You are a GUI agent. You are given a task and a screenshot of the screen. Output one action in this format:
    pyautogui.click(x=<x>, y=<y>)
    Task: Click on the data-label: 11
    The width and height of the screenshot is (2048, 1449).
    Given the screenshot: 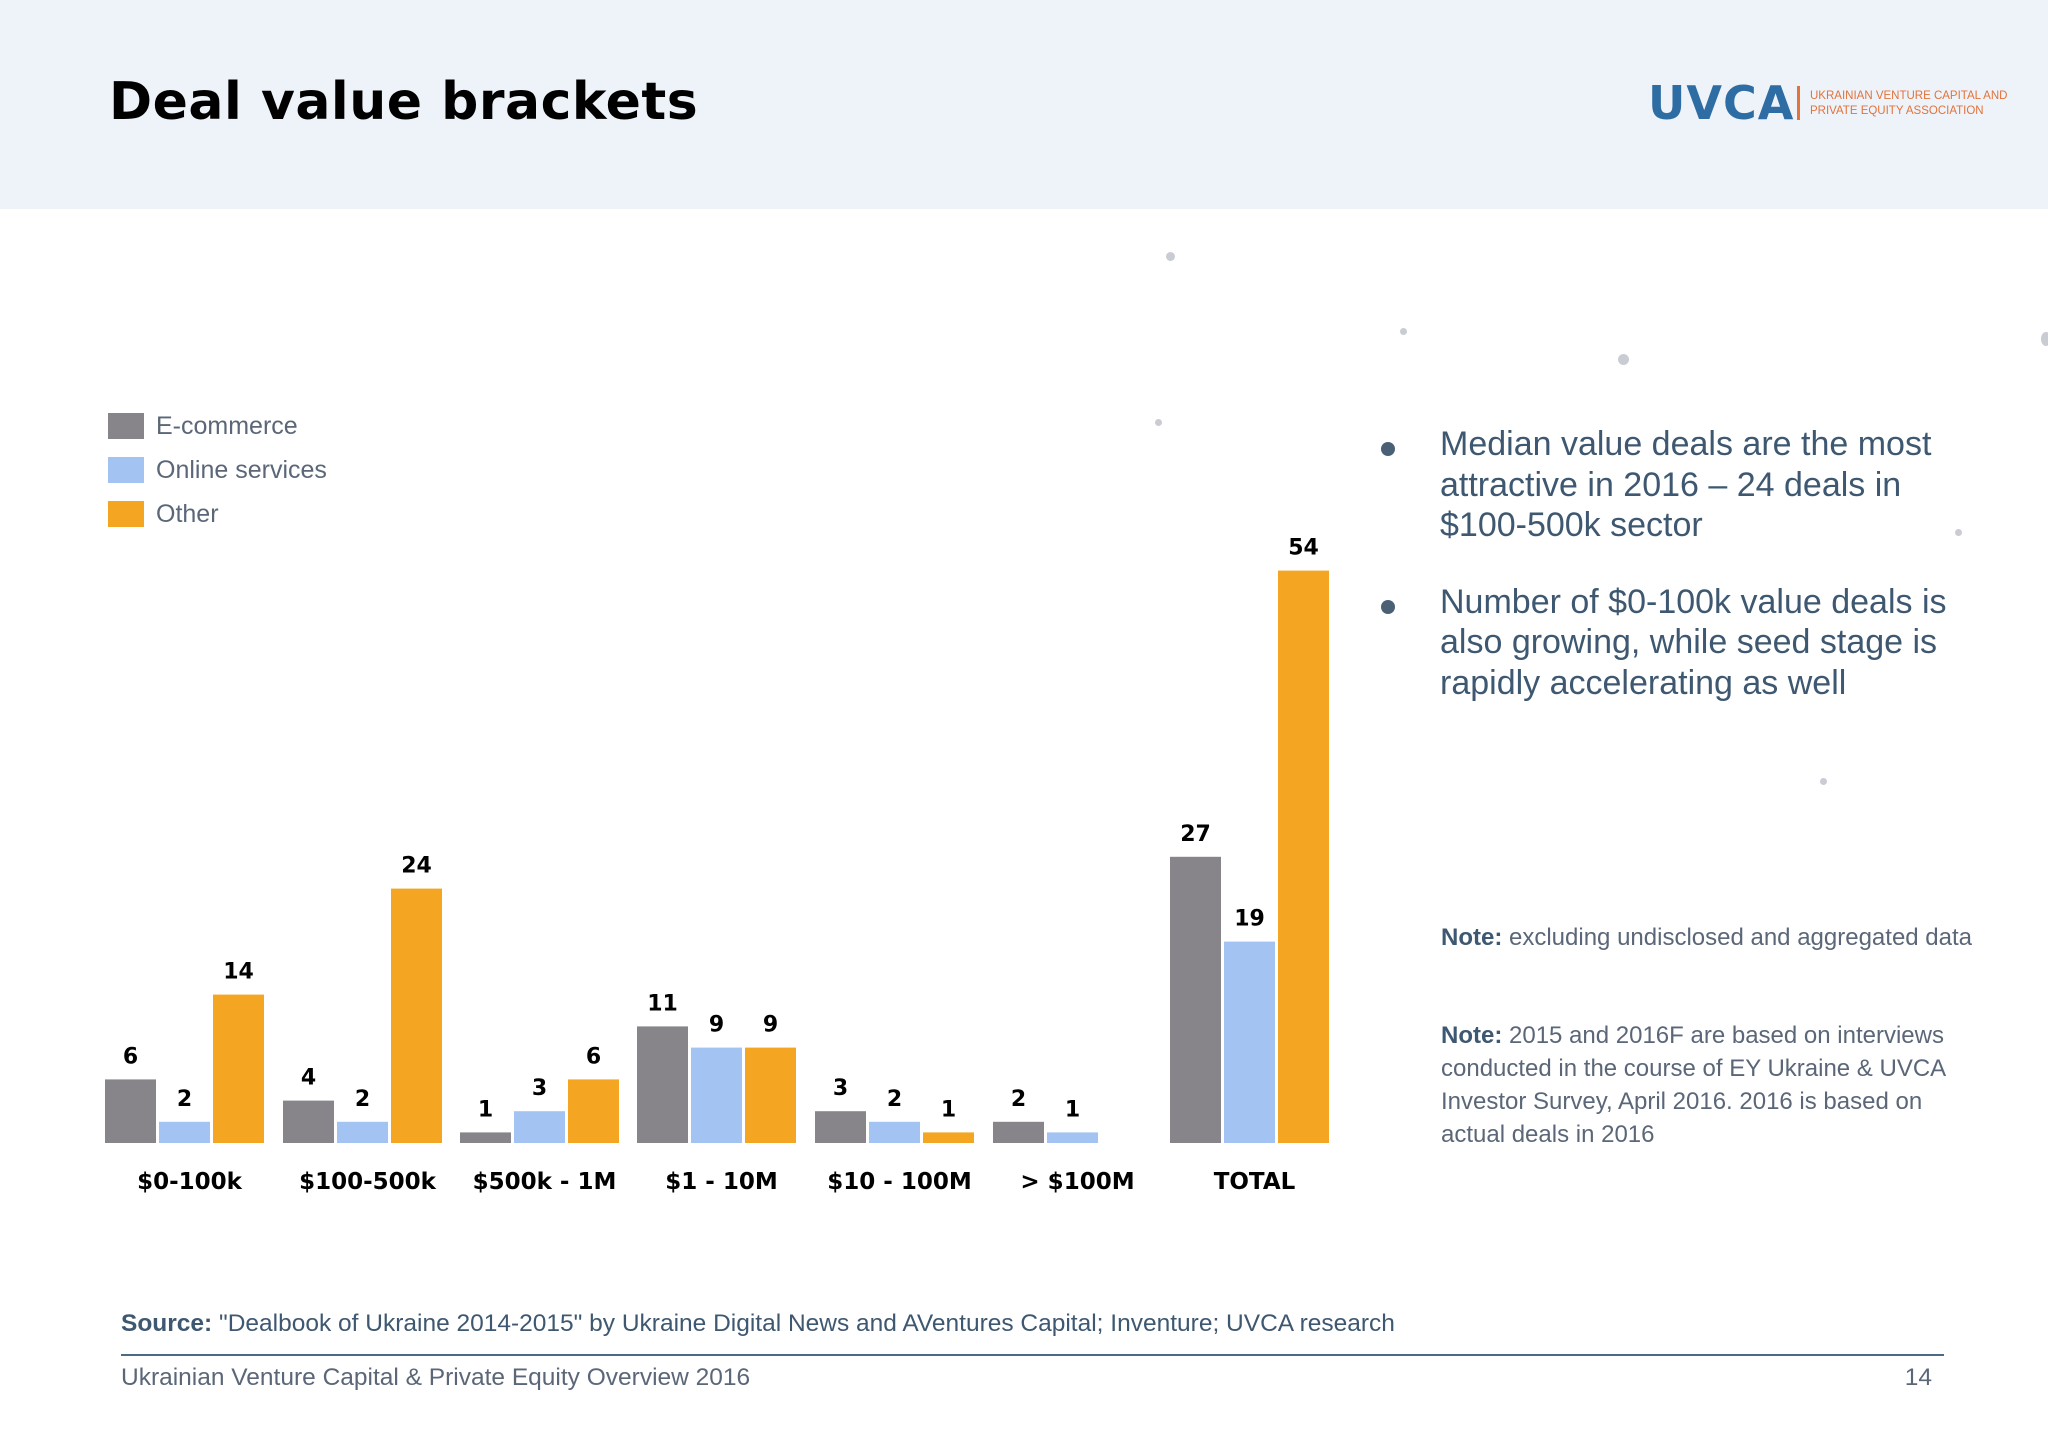 What is the action you would take?
    pyautogui.click(x=662, y=1003)
    